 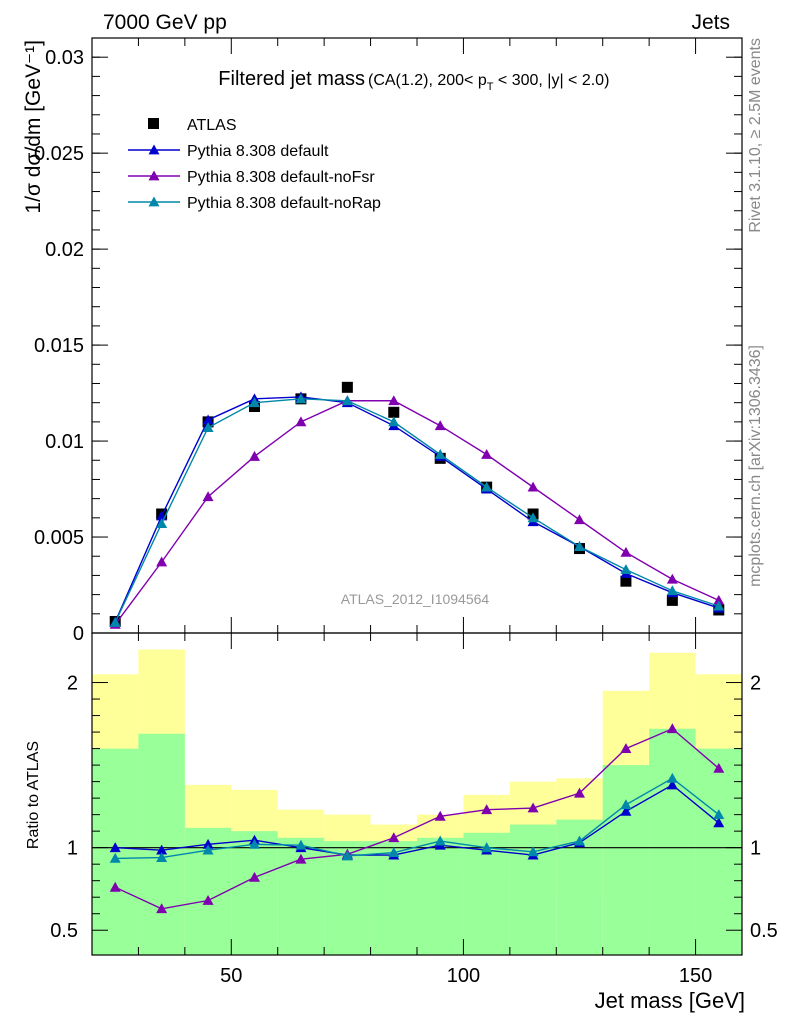 I want to click on ratio-y-tick-label: 0.5, so click(x=64, y=931).